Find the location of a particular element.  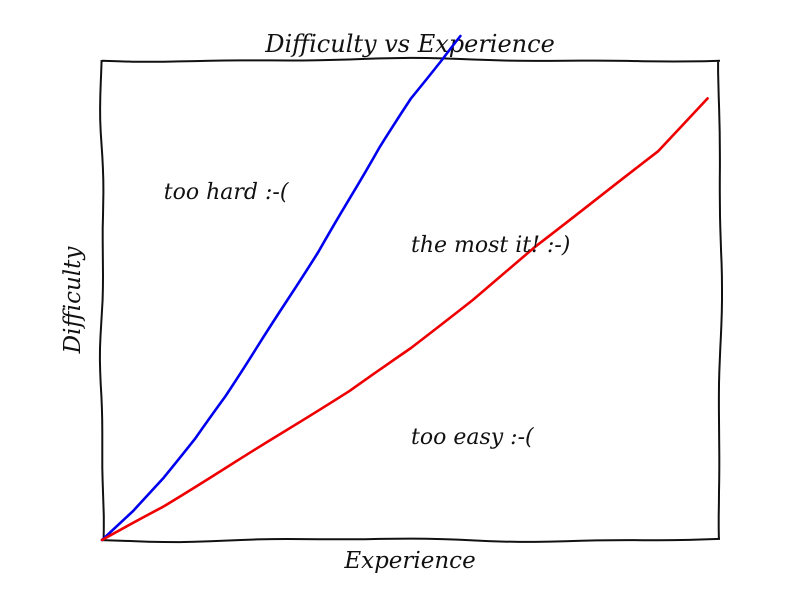

x-axis-label: Experience is located at coordinates (409, 561).